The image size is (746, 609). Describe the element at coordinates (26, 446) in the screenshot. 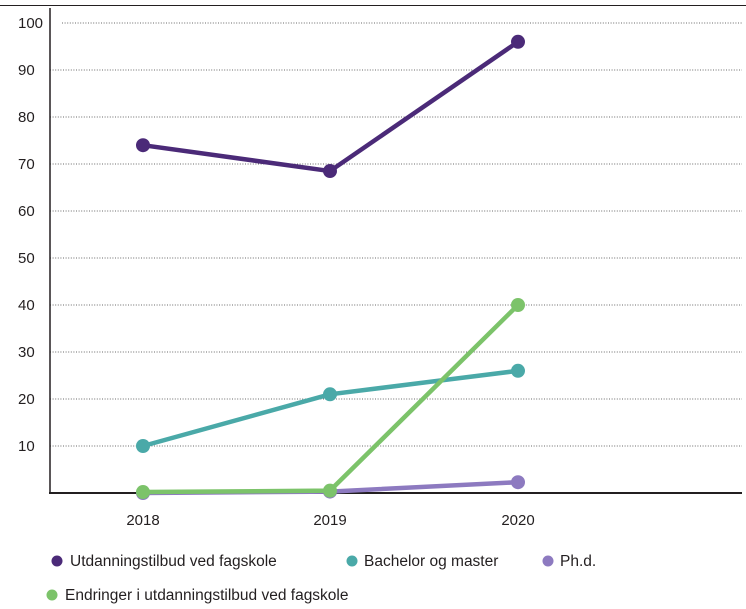

I see `y-tick-label: 10` at that location.